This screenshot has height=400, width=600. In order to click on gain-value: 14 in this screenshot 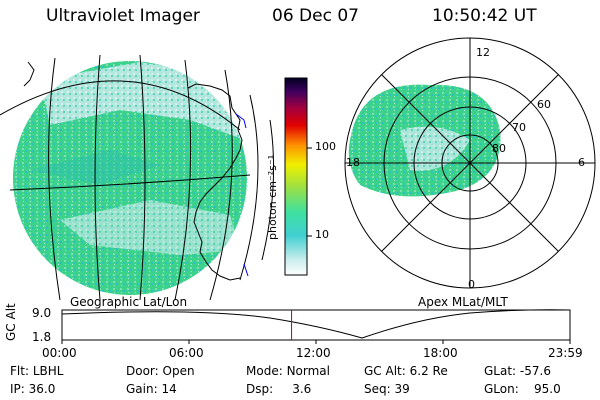, I will do `click(169, 389)`.